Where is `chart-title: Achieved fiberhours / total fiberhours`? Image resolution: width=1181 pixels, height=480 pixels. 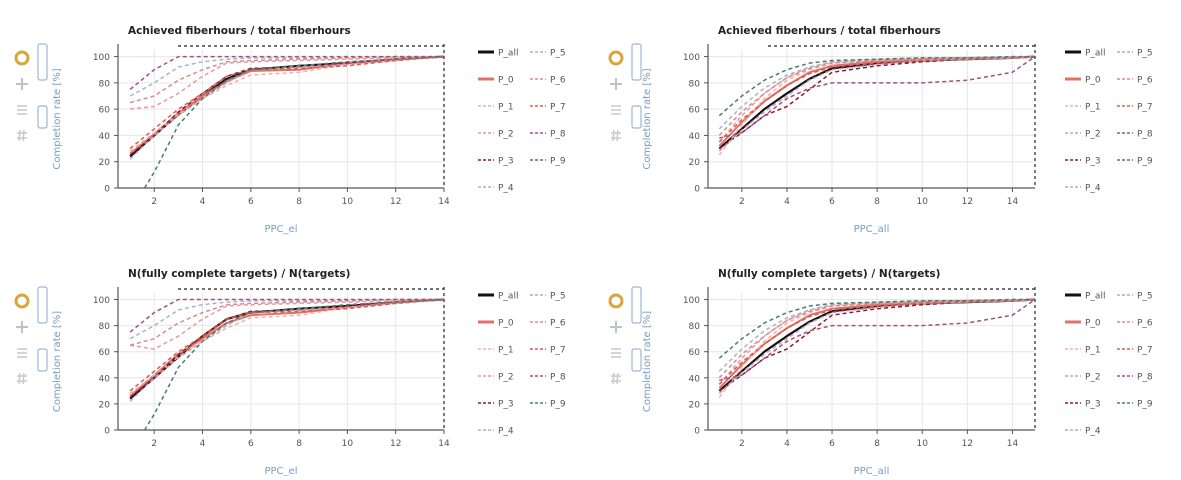 chart-title: Achieved fiberhours / total fiberhours is located at coordinates (829, 31).